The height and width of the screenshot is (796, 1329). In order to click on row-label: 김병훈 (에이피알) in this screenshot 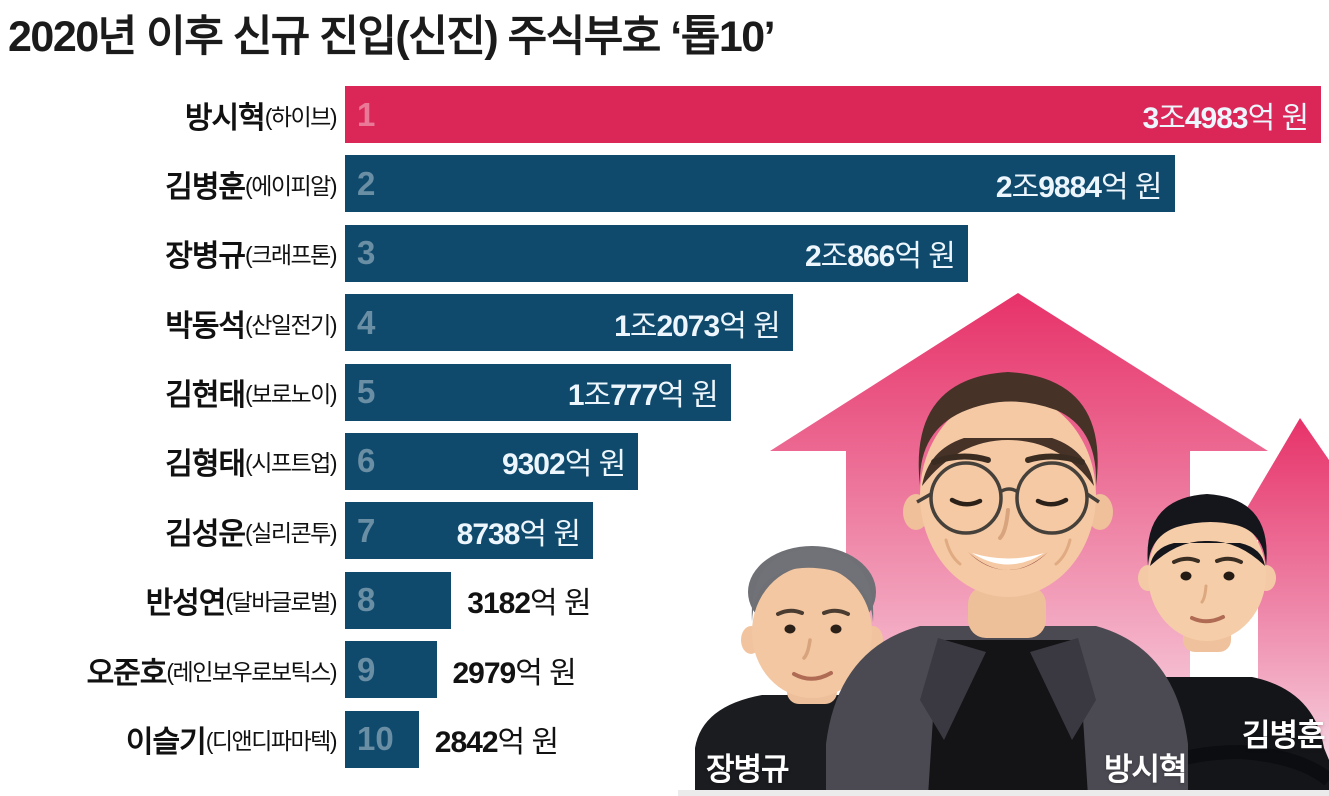, I will do `click(172, 183)`.